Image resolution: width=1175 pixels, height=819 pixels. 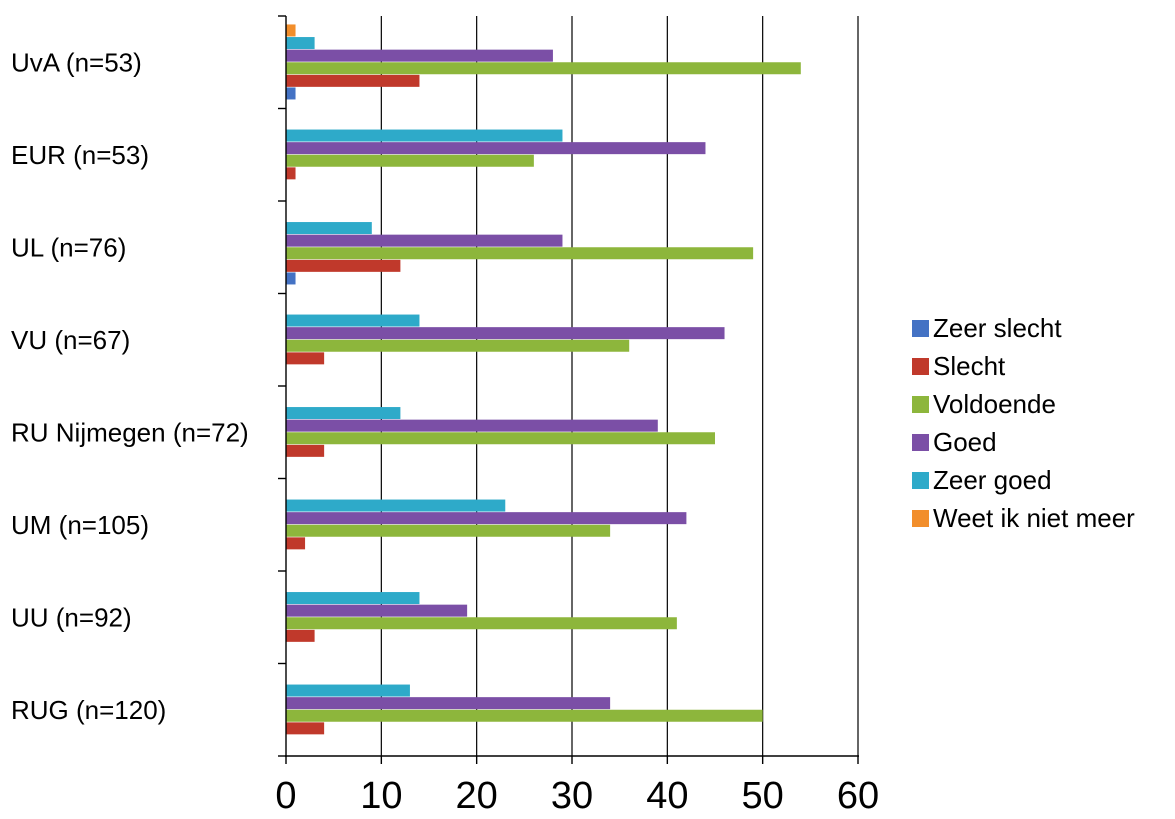 I want to click on category-label: UL (n=76), so click(x=68, y=247).